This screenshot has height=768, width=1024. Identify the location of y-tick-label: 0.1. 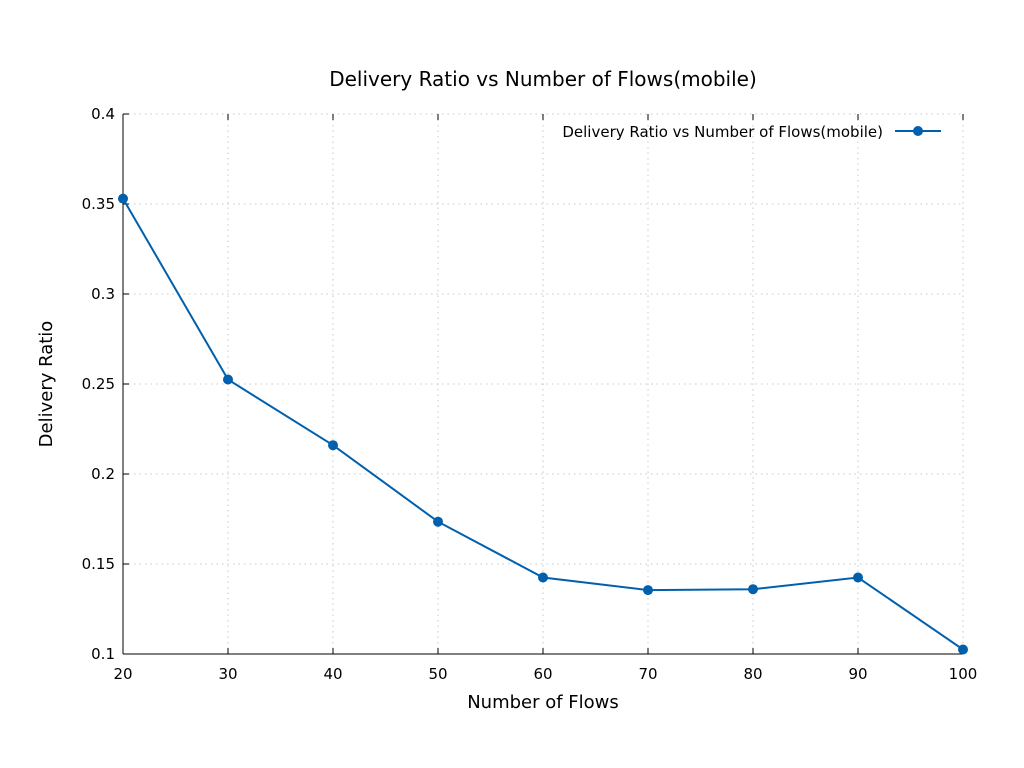
(103, 654).